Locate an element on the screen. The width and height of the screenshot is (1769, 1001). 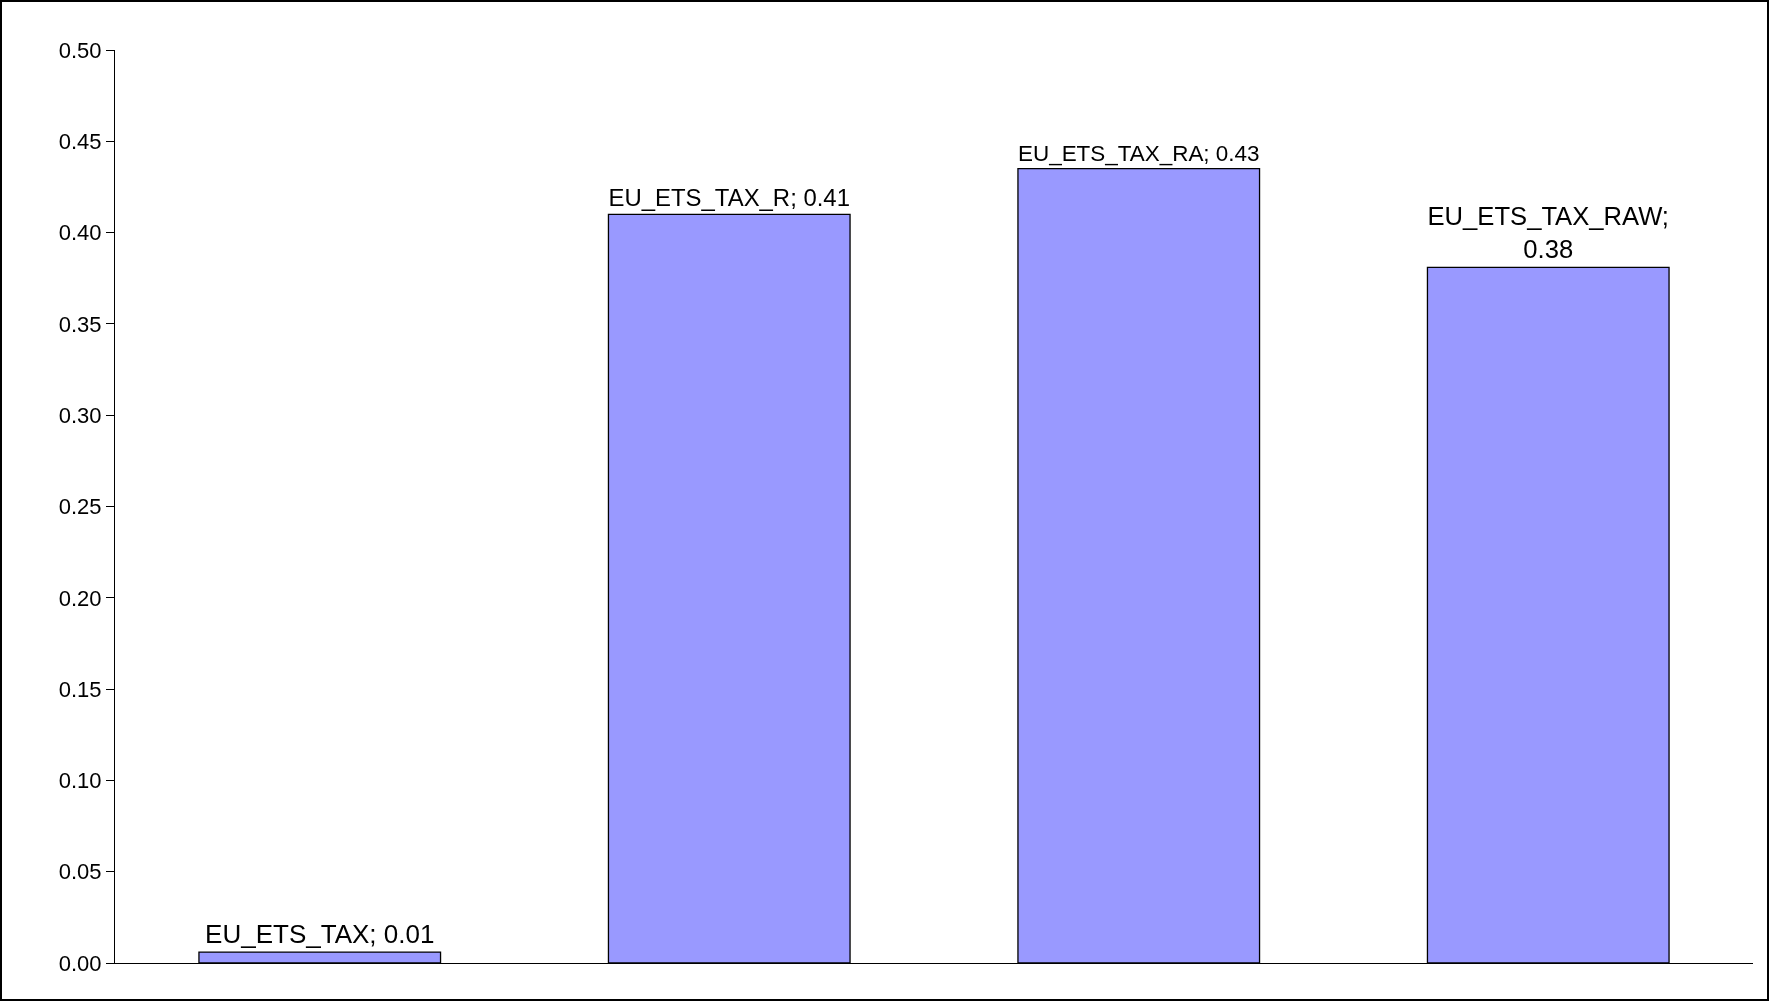
y-tick-label: 0.40 is located at coordinates (80, 233).